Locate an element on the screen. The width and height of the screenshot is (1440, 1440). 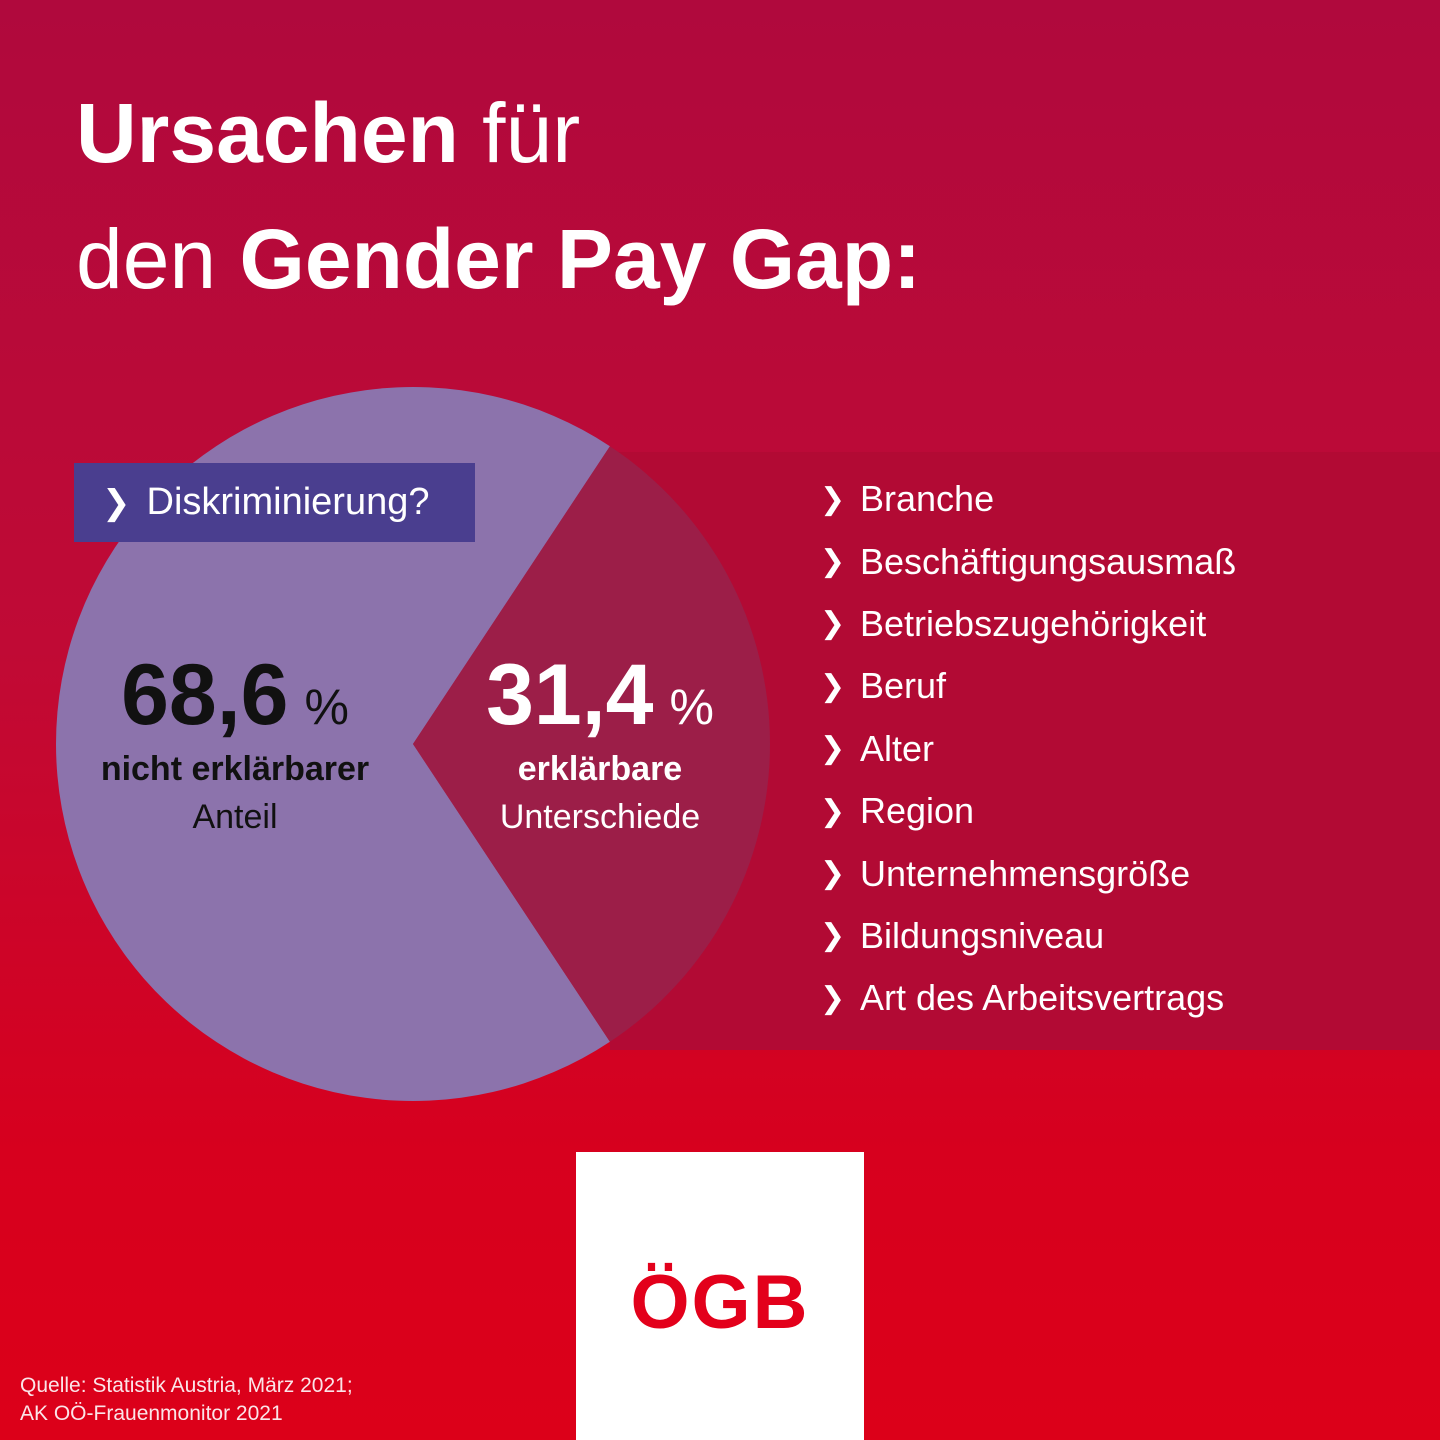
slice-label-unexplained: 68,6% nicht erklärbarer Anteil is located at coordinates (235, 743).